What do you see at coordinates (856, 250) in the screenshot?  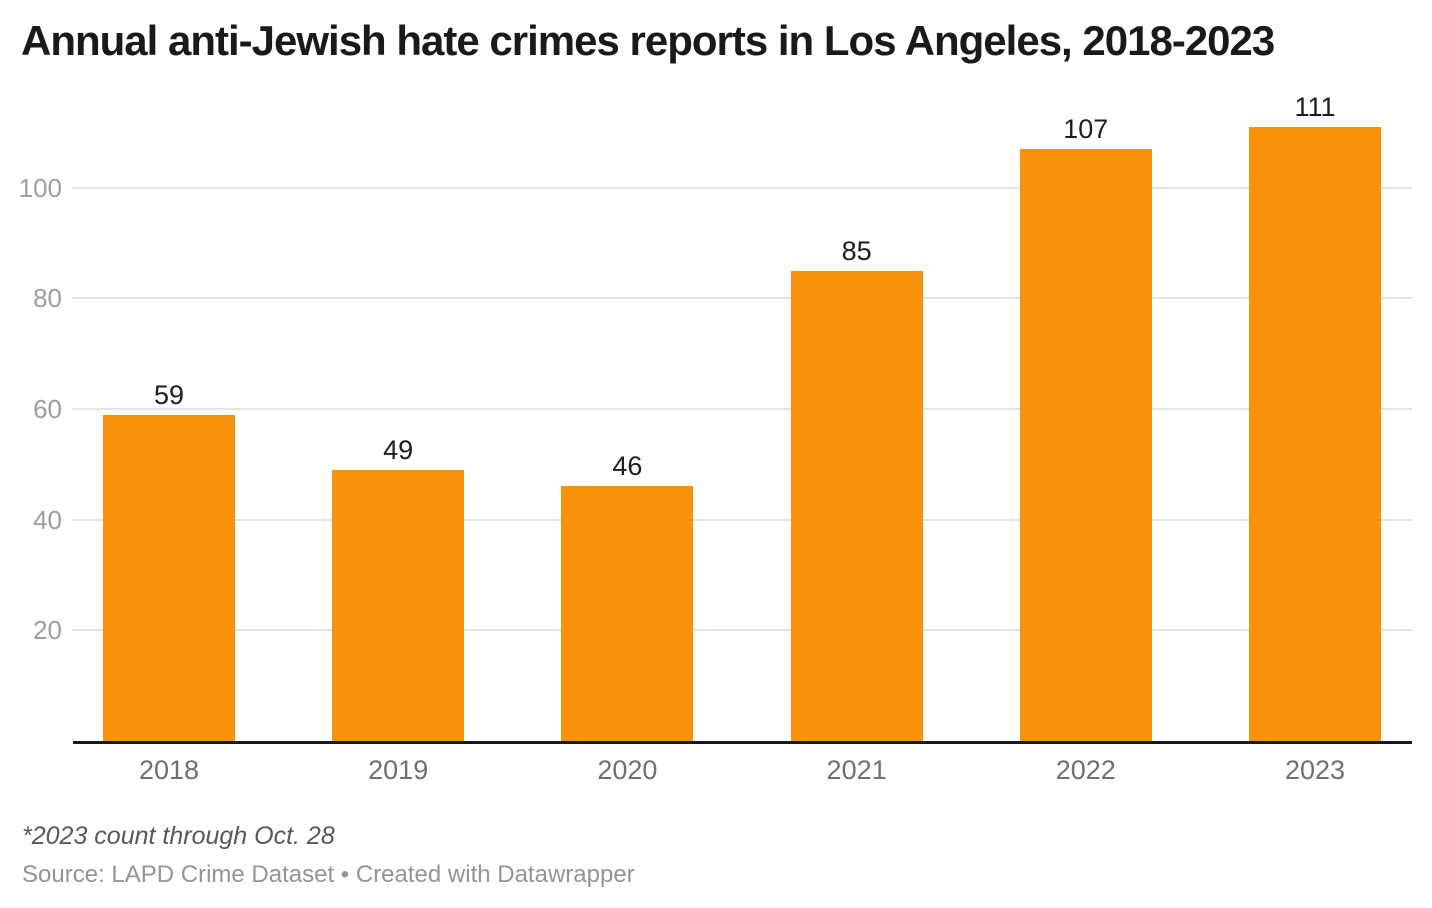 I see `bar-value-label: 85` at bounding box center [856, 250].